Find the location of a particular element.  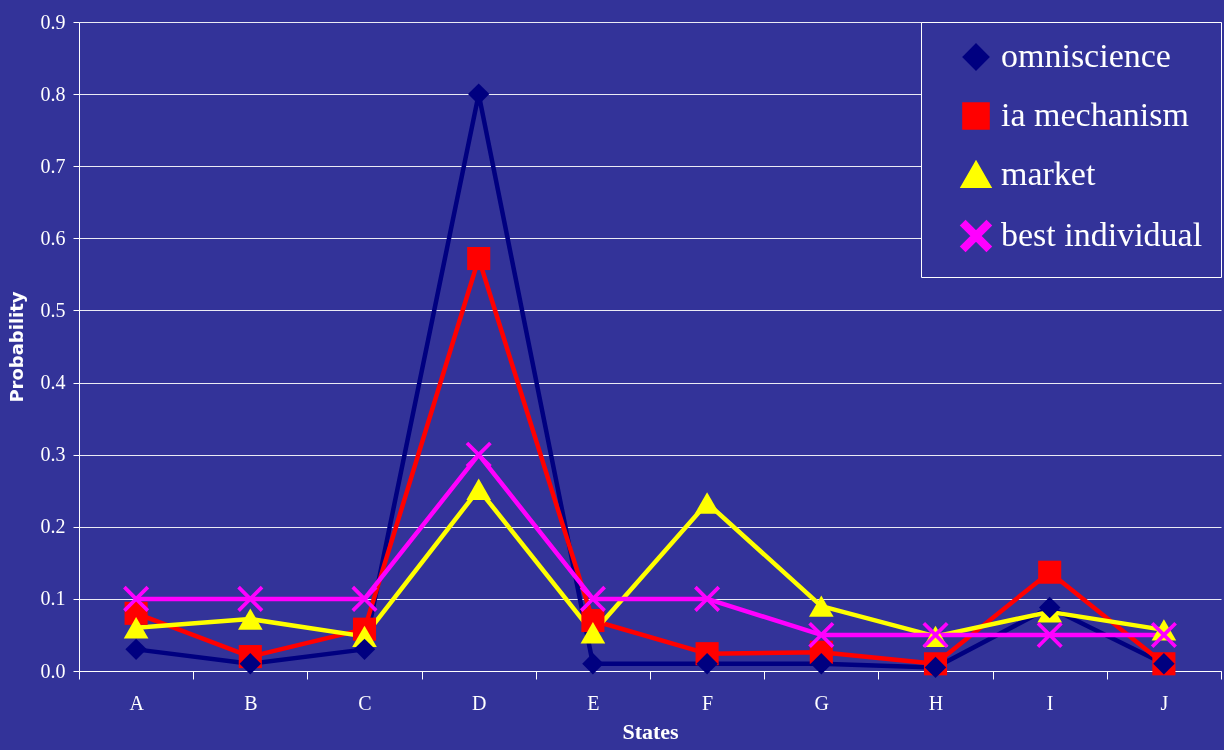

legend-label: market is located at coordinates (1048, 173).